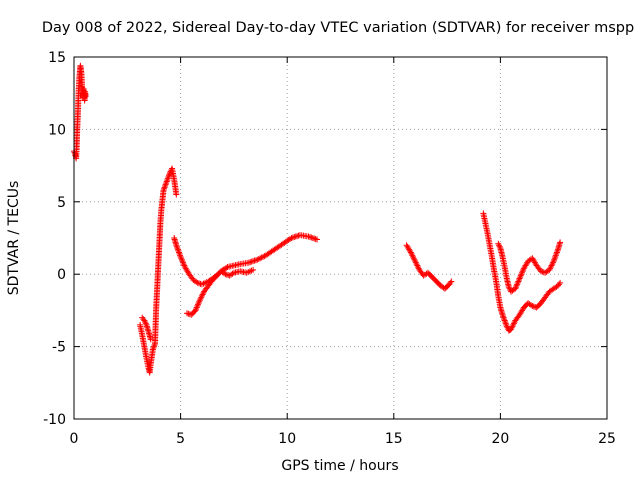 Image resolution: width=640 pixels, height=480 pixels. Describe the element at coordinates (59, 348) in the screenshot. I see `y-tick-label: -5` at that location.